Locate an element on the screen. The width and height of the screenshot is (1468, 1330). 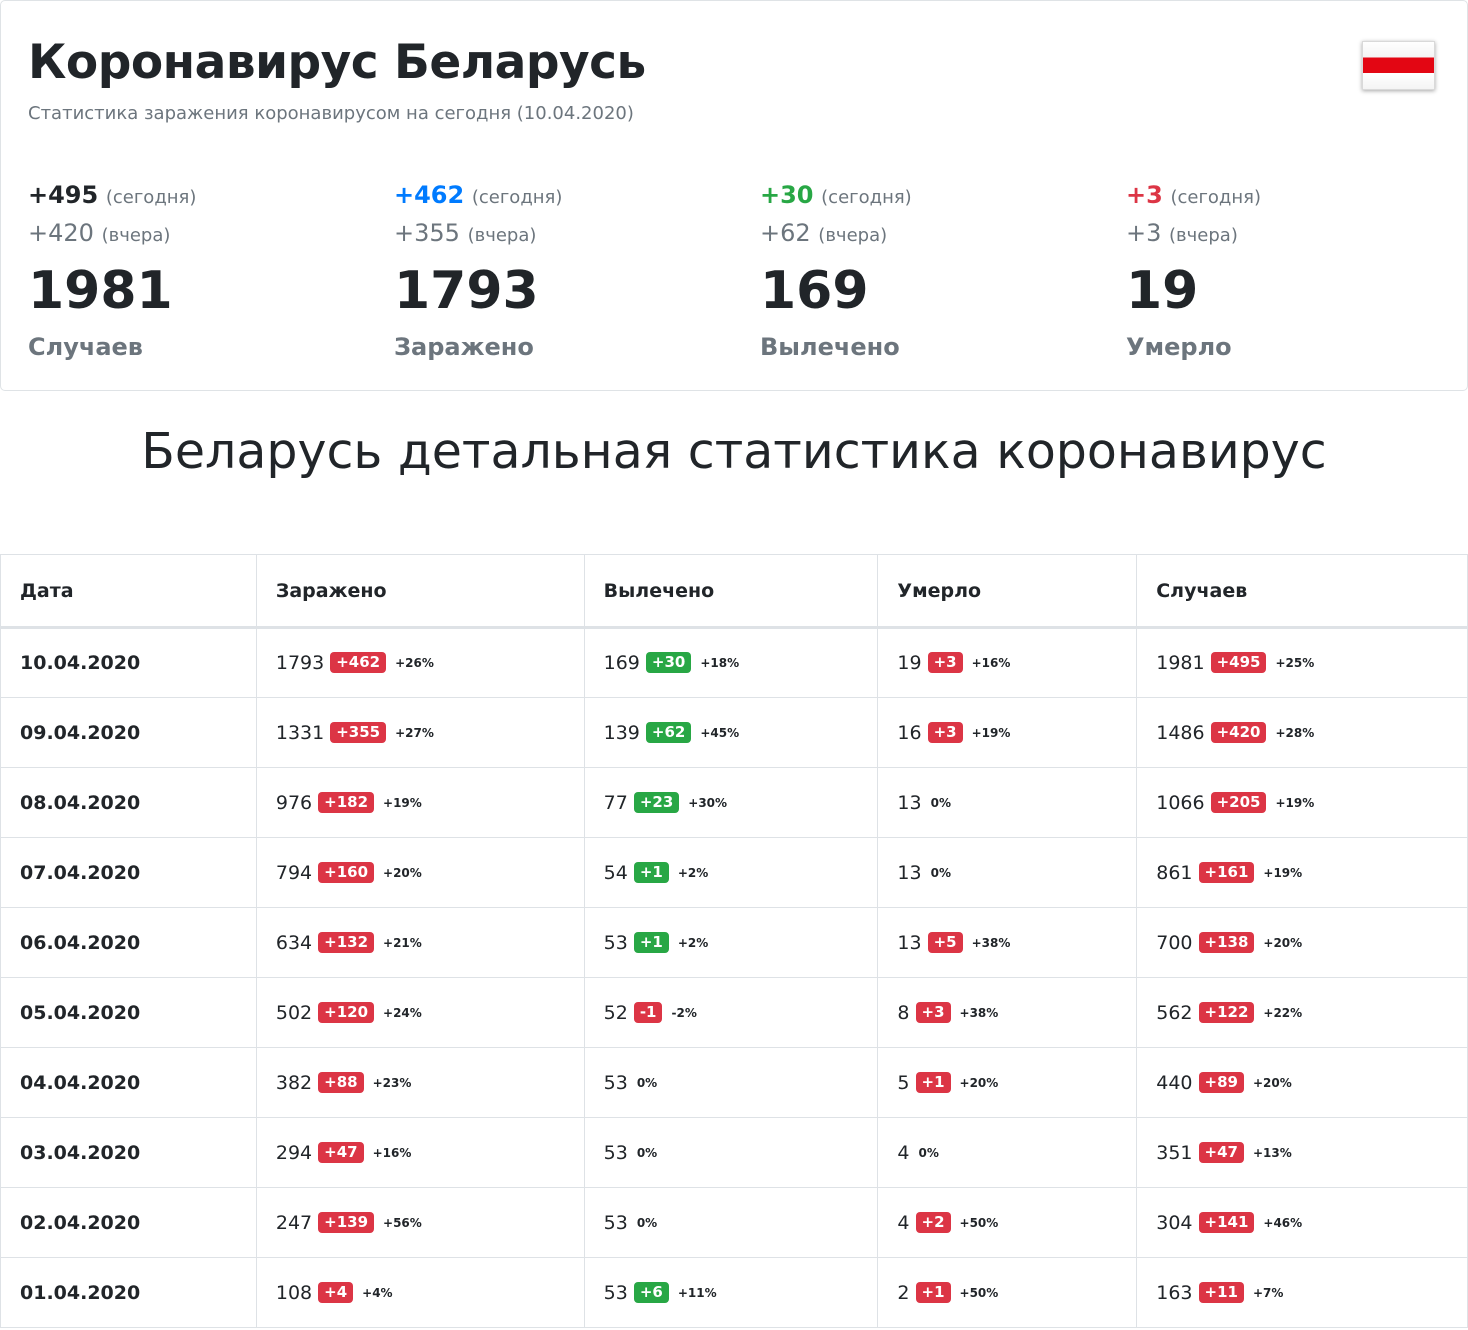
stat-today-label: (сегодня) is located at coordinates (1215, 197).